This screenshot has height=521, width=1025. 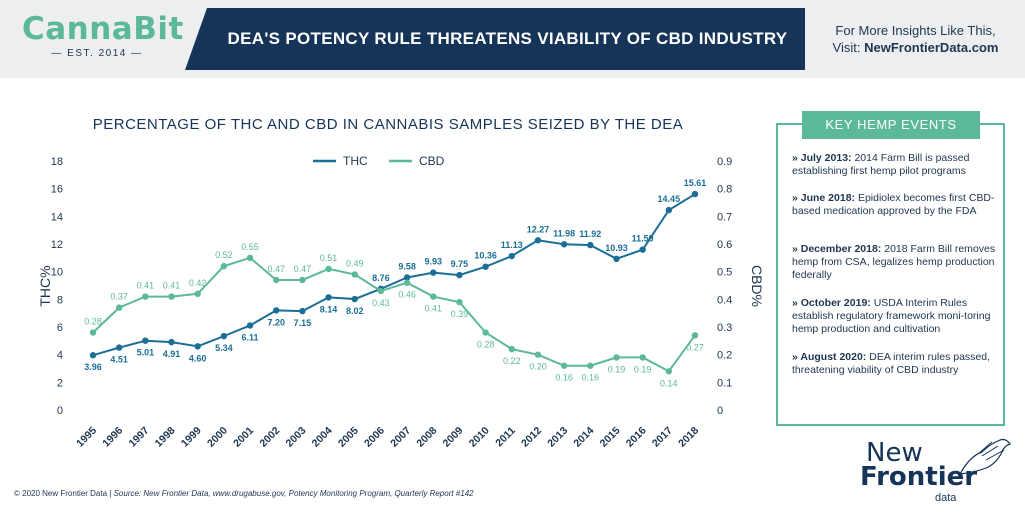 What do you see at coordinates (919, 477) in the screenshot?
I see `brand-line-frontier: Frontier` at bounding box center [919, 477].